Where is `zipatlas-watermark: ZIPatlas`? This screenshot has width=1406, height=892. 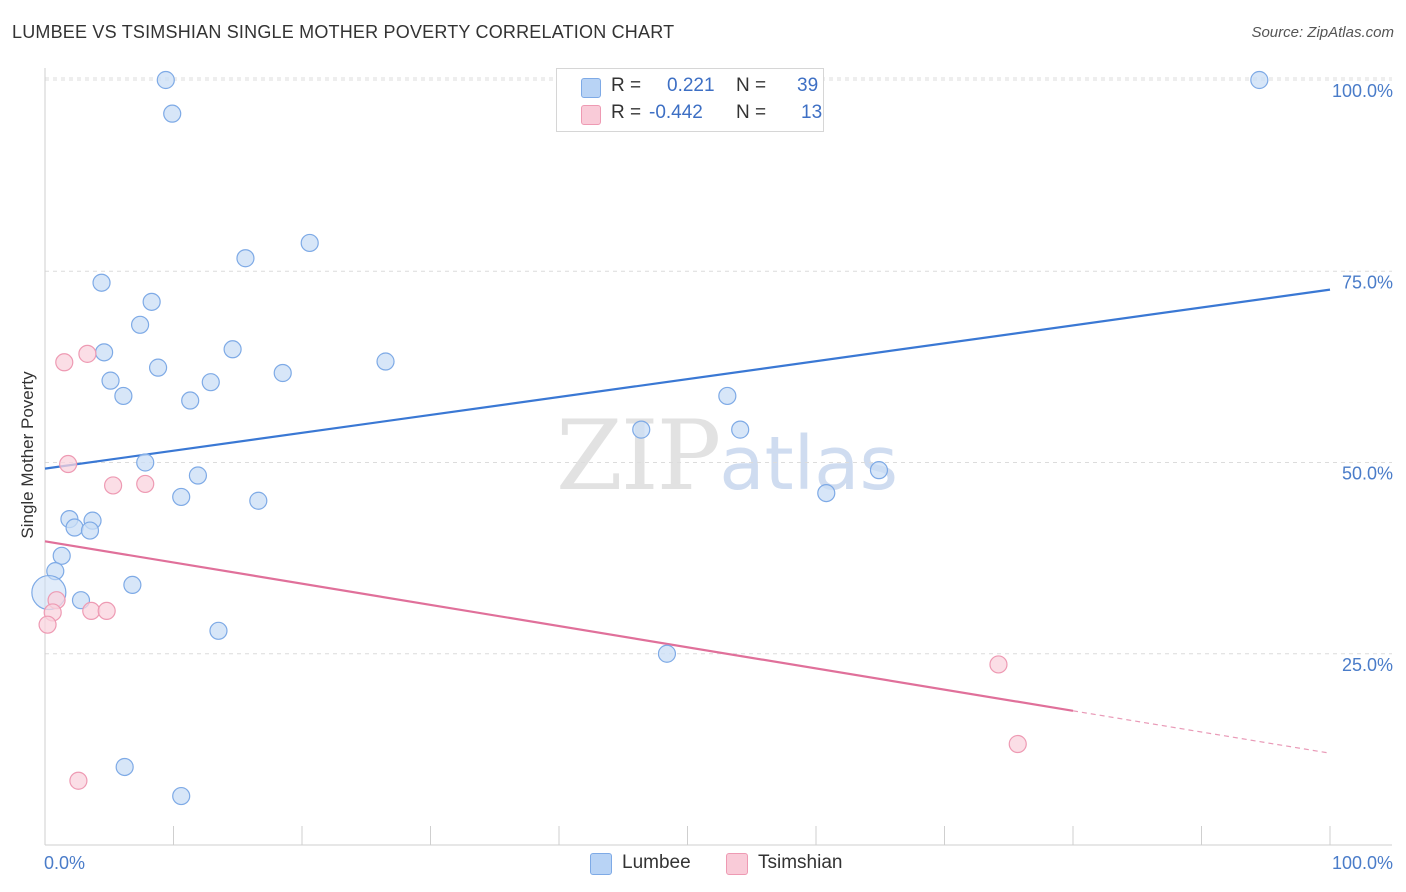 zipatlas-watermark: ZIPatlas is located at coordinates (727, 456).